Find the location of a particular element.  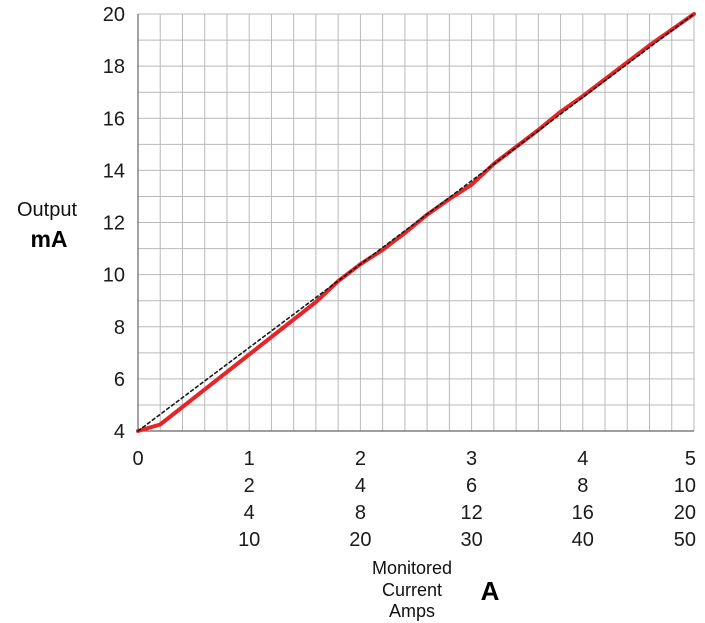

y-tick-label: 20 is located at coordinates (114, 15).